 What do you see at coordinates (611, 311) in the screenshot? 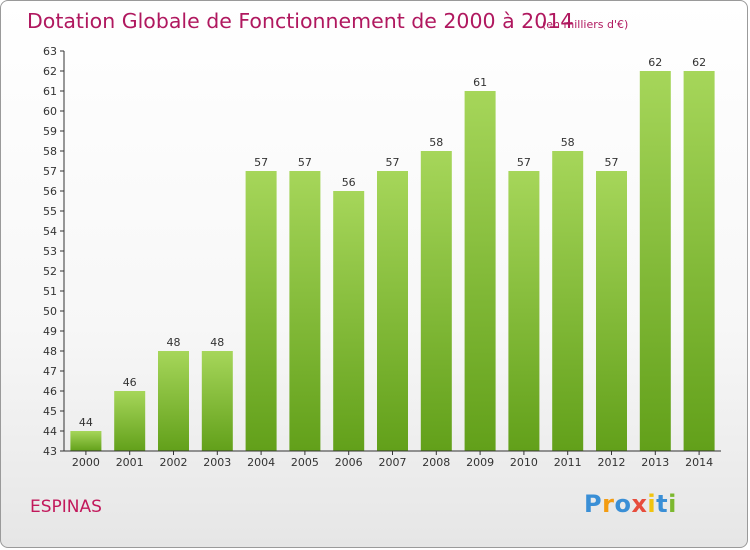
I see `bar-2012` at bounding box center [611, 311].